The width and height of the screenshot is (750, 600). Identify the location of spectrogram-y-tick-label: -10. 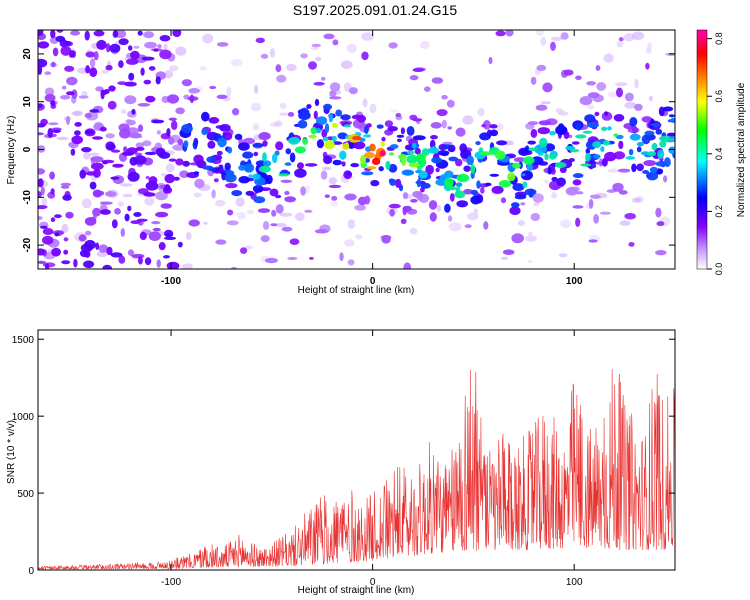
(27, 197).